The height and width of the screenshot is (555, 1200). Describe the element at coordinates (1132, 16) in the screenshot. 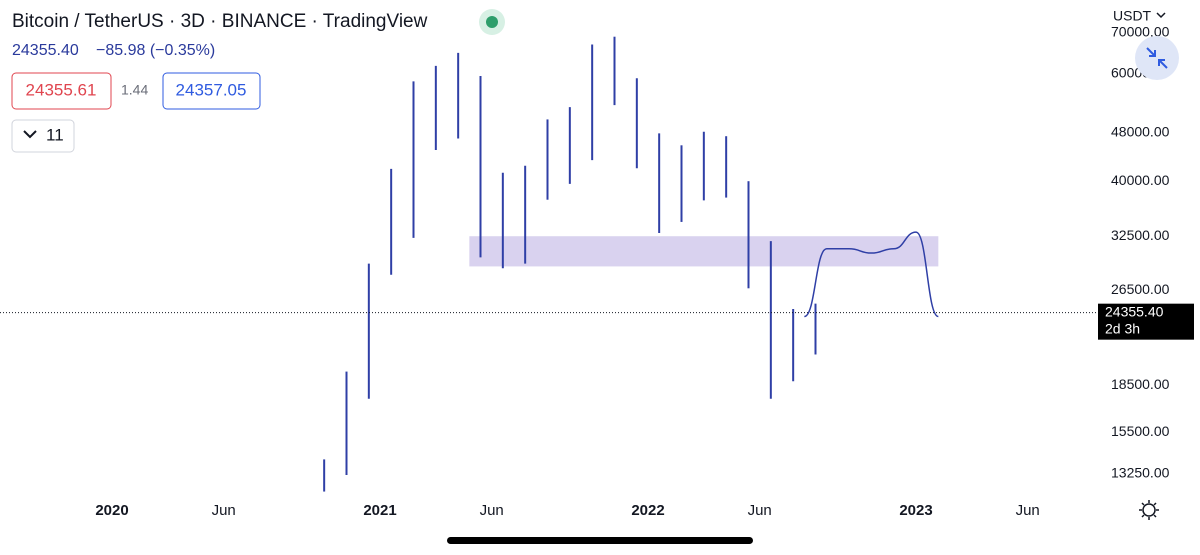

I see `currency-label: USDT` at that location.